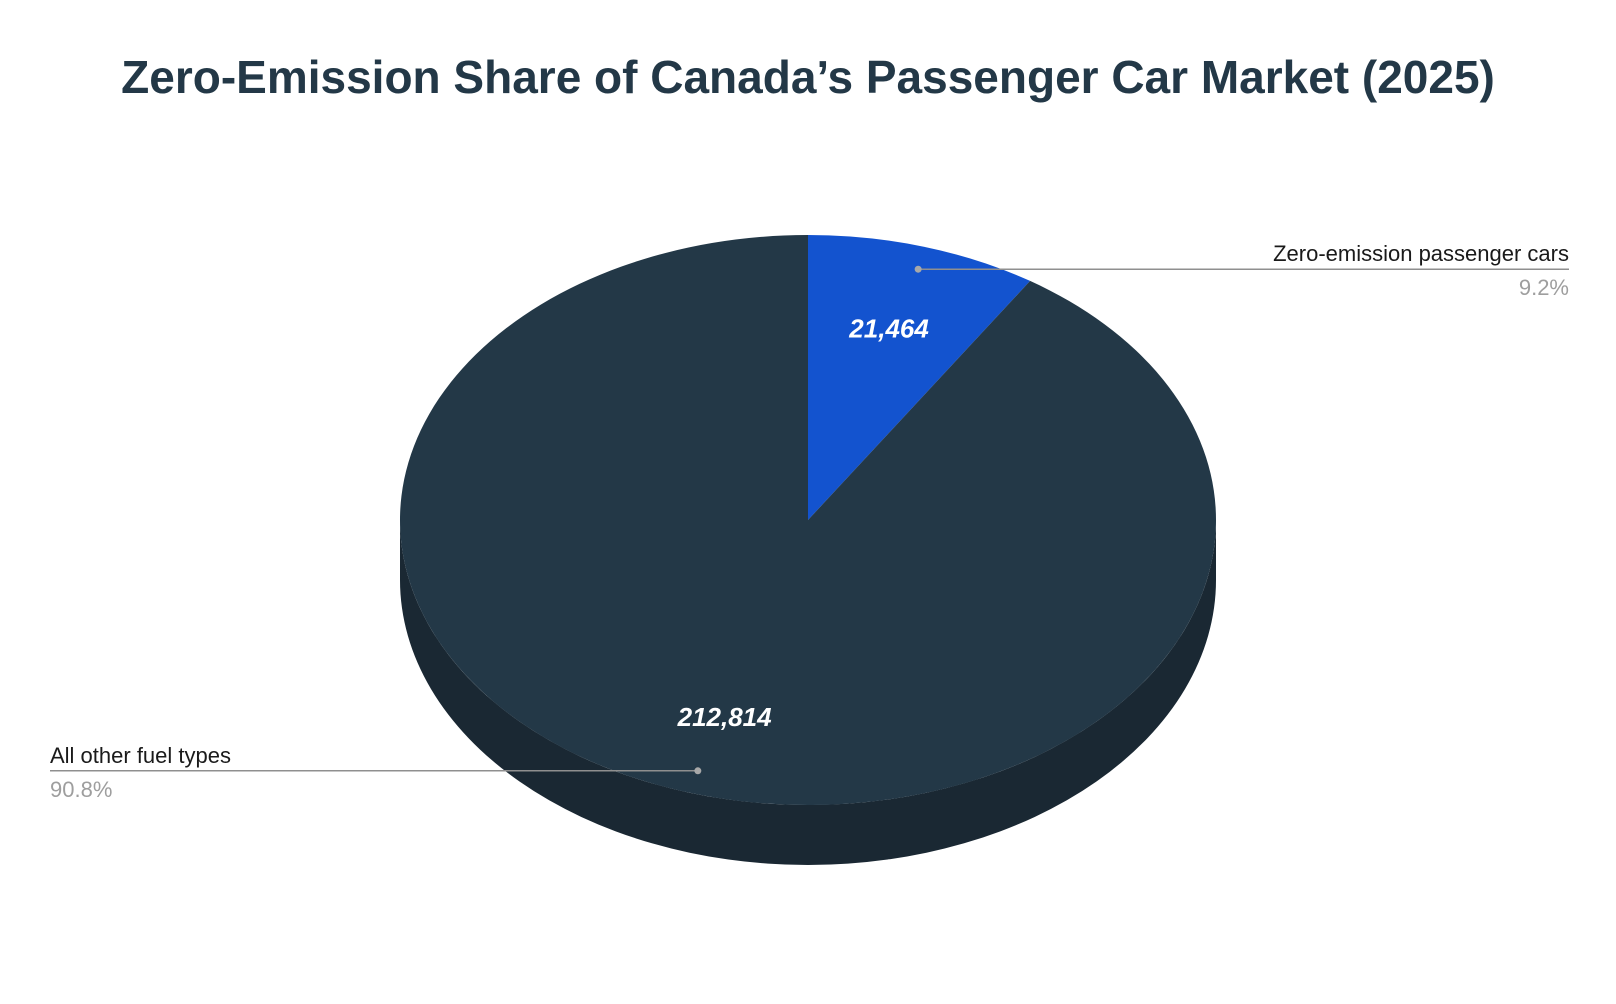 The width and height of the screenshot is (1616, 1004). Describe the element at coordinates (1421, 253) in the screenshot. I see `callout-category-label: Zero-emission passenger cars` at that location.